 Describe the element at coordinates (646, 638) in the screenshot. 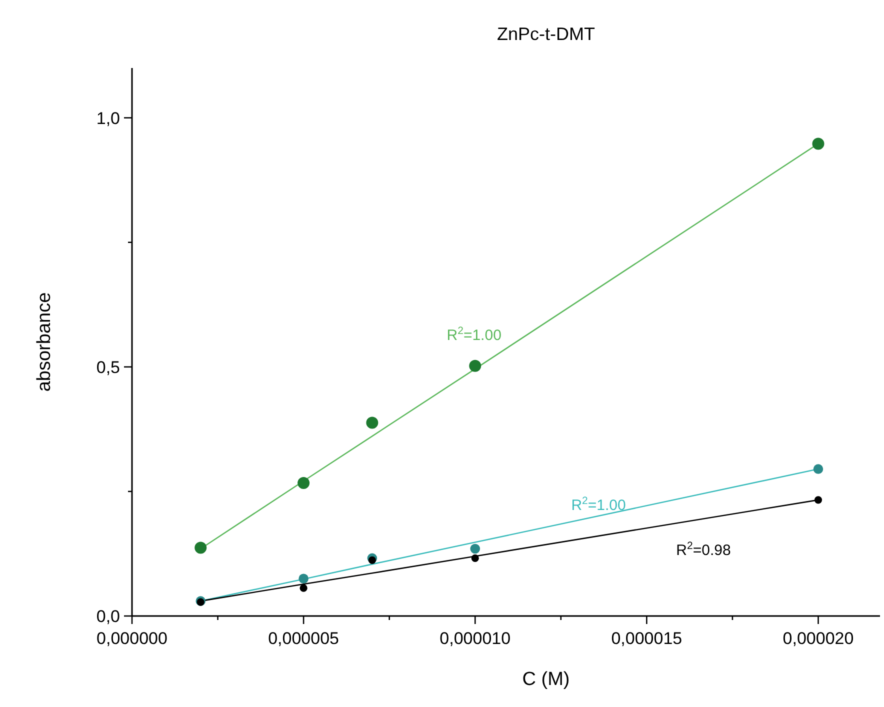

I see `x-tick-label: 0,000015` at that location.